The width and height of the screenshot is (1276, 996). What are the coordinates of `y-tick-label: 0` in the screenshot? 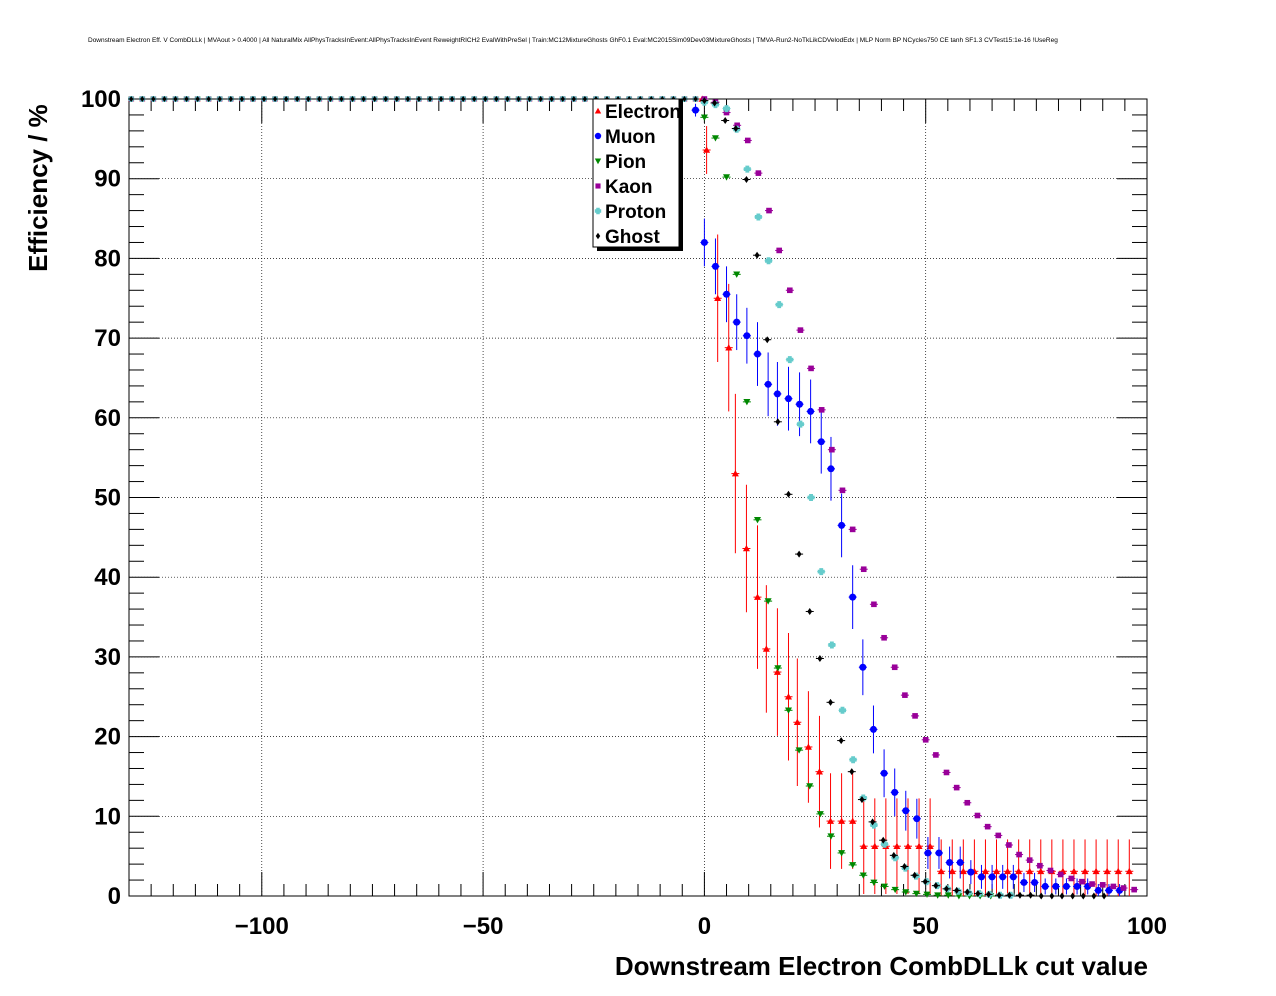 It's located at (114, 896).